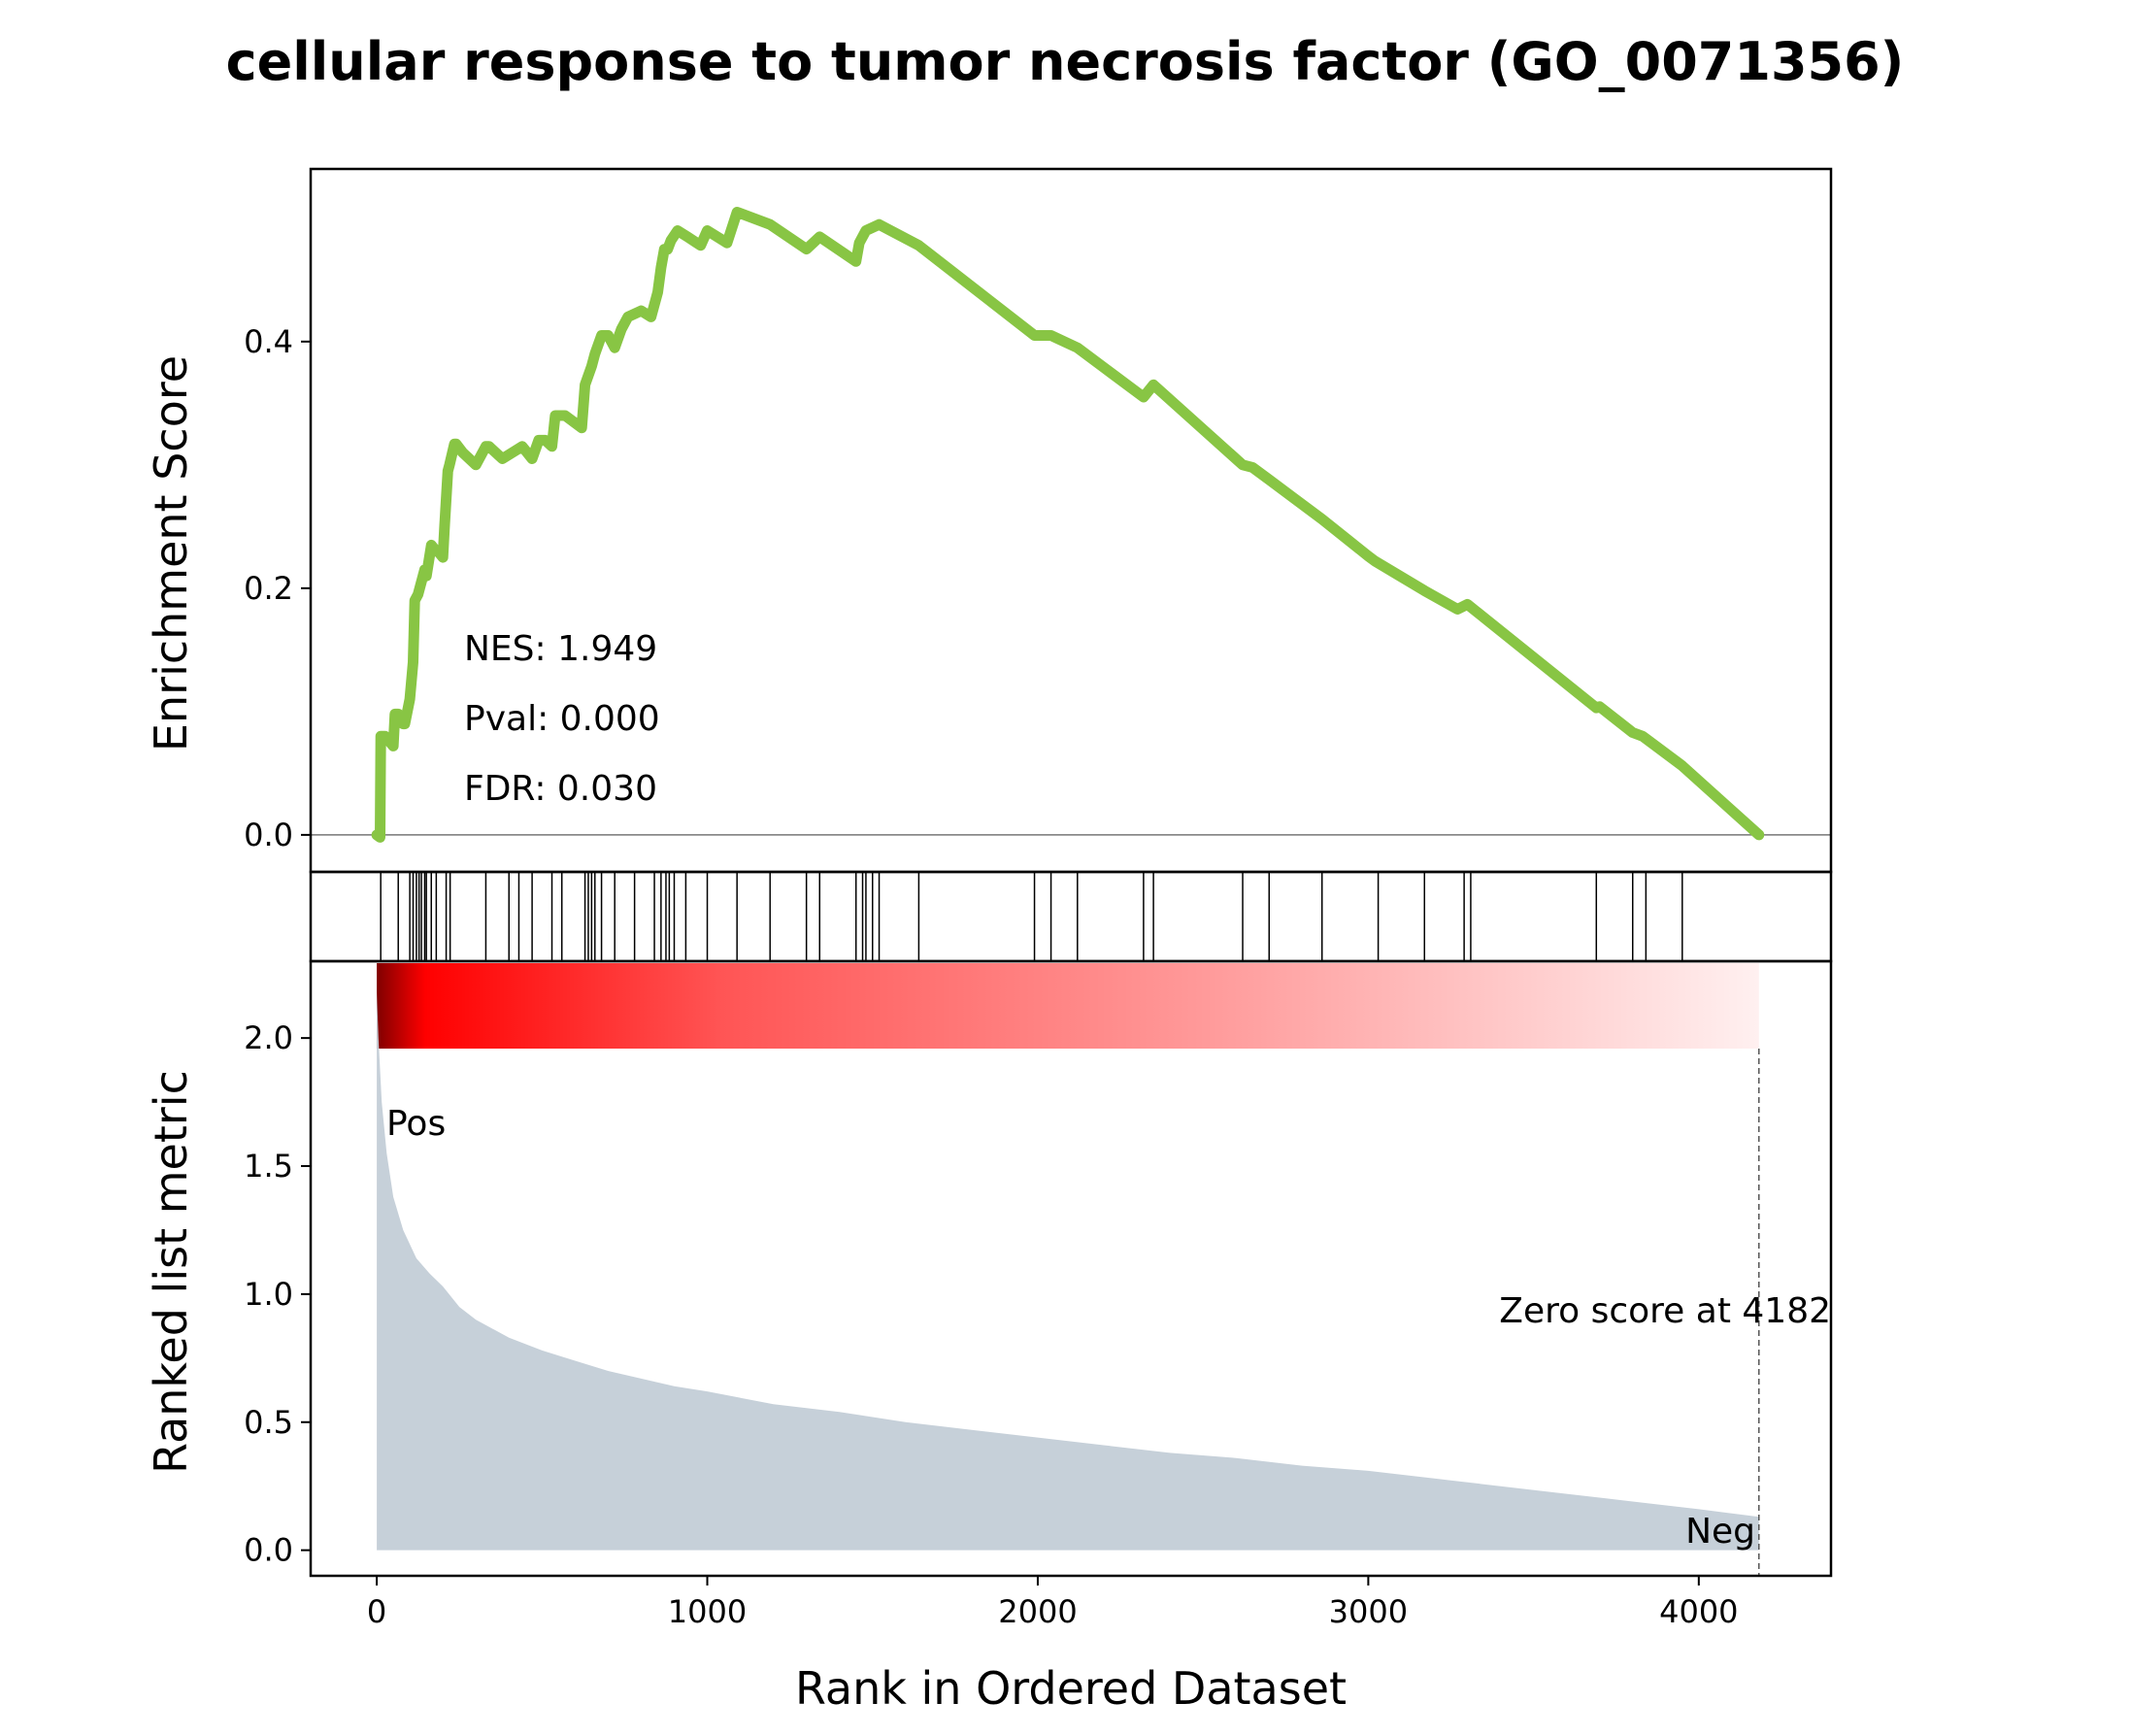 This screenshot has width=2130, height=1736. What do you see at coordinates (268, 835) in the screenshot?
I see `es-y-tick-label: 0.0` at bounding box center [268, 835].